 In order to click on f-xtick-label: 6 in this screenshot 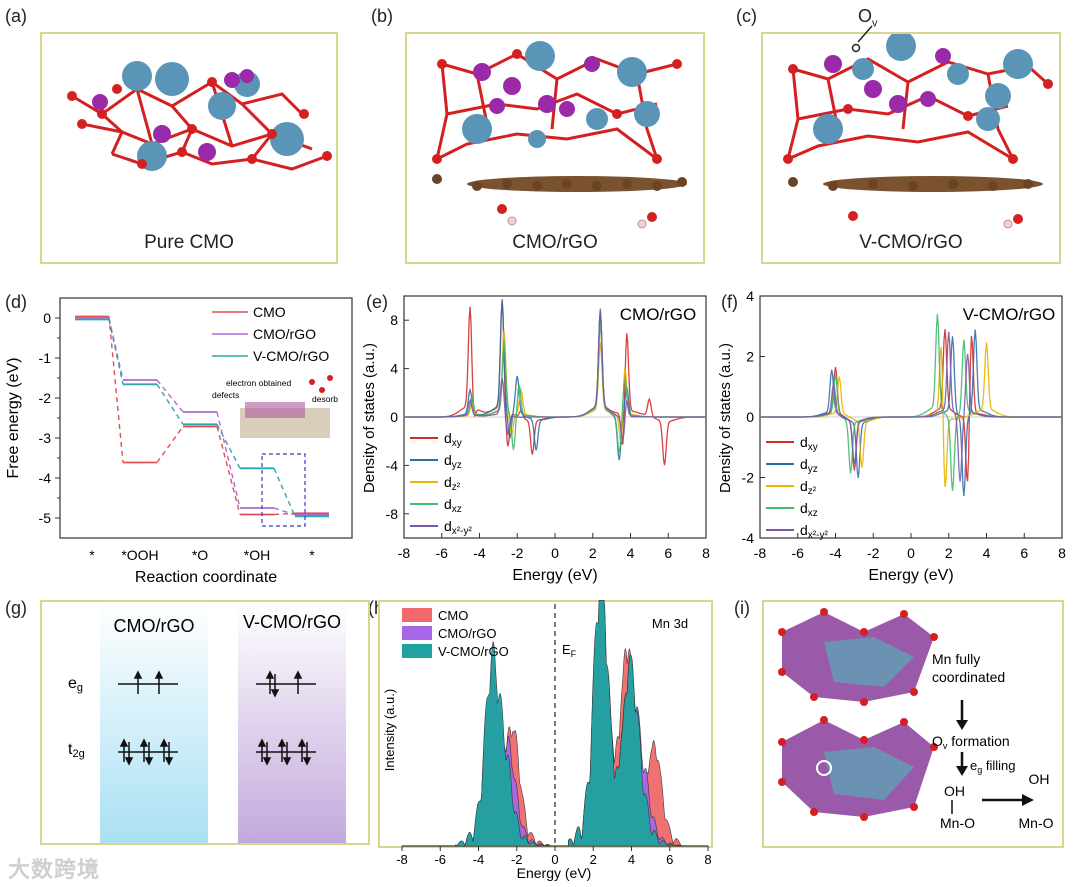, I will do `click(1024, 553)`.